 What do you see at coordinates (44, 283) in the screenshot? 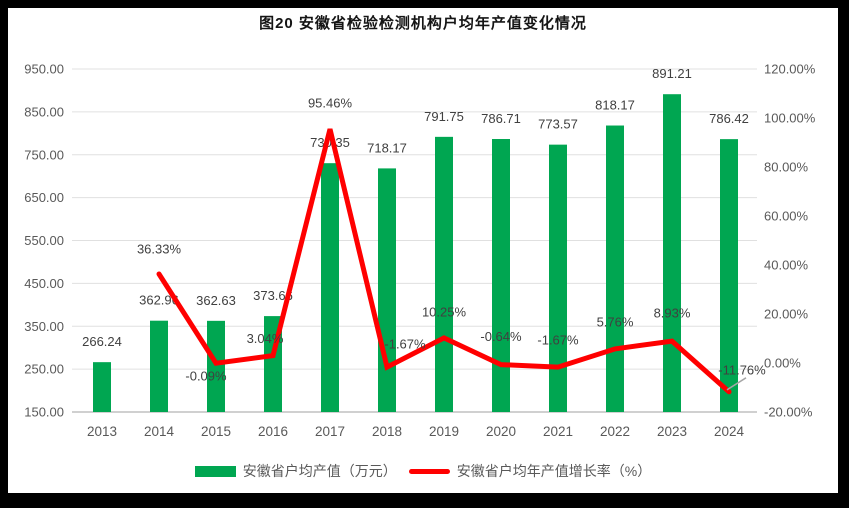
I see `left-axis-tick-label: 450.00` at bounding box center [44, 283].